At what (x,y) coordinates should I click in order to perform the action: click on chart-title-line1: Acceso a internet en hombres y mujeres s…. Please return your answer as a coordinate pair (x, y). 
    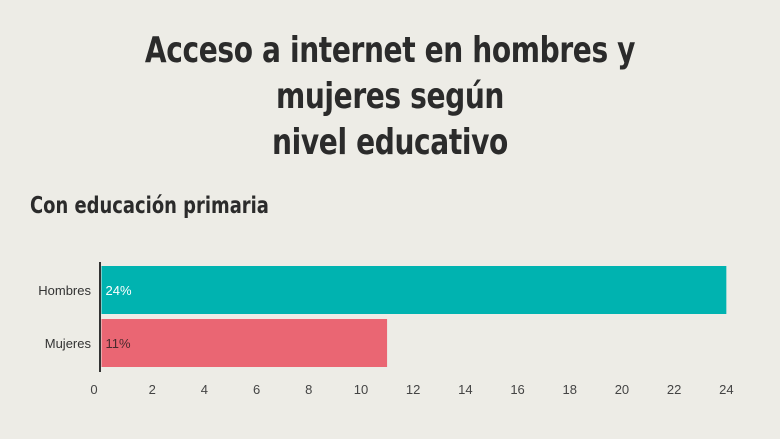
    Looking at the image, I should click on (390, 73).